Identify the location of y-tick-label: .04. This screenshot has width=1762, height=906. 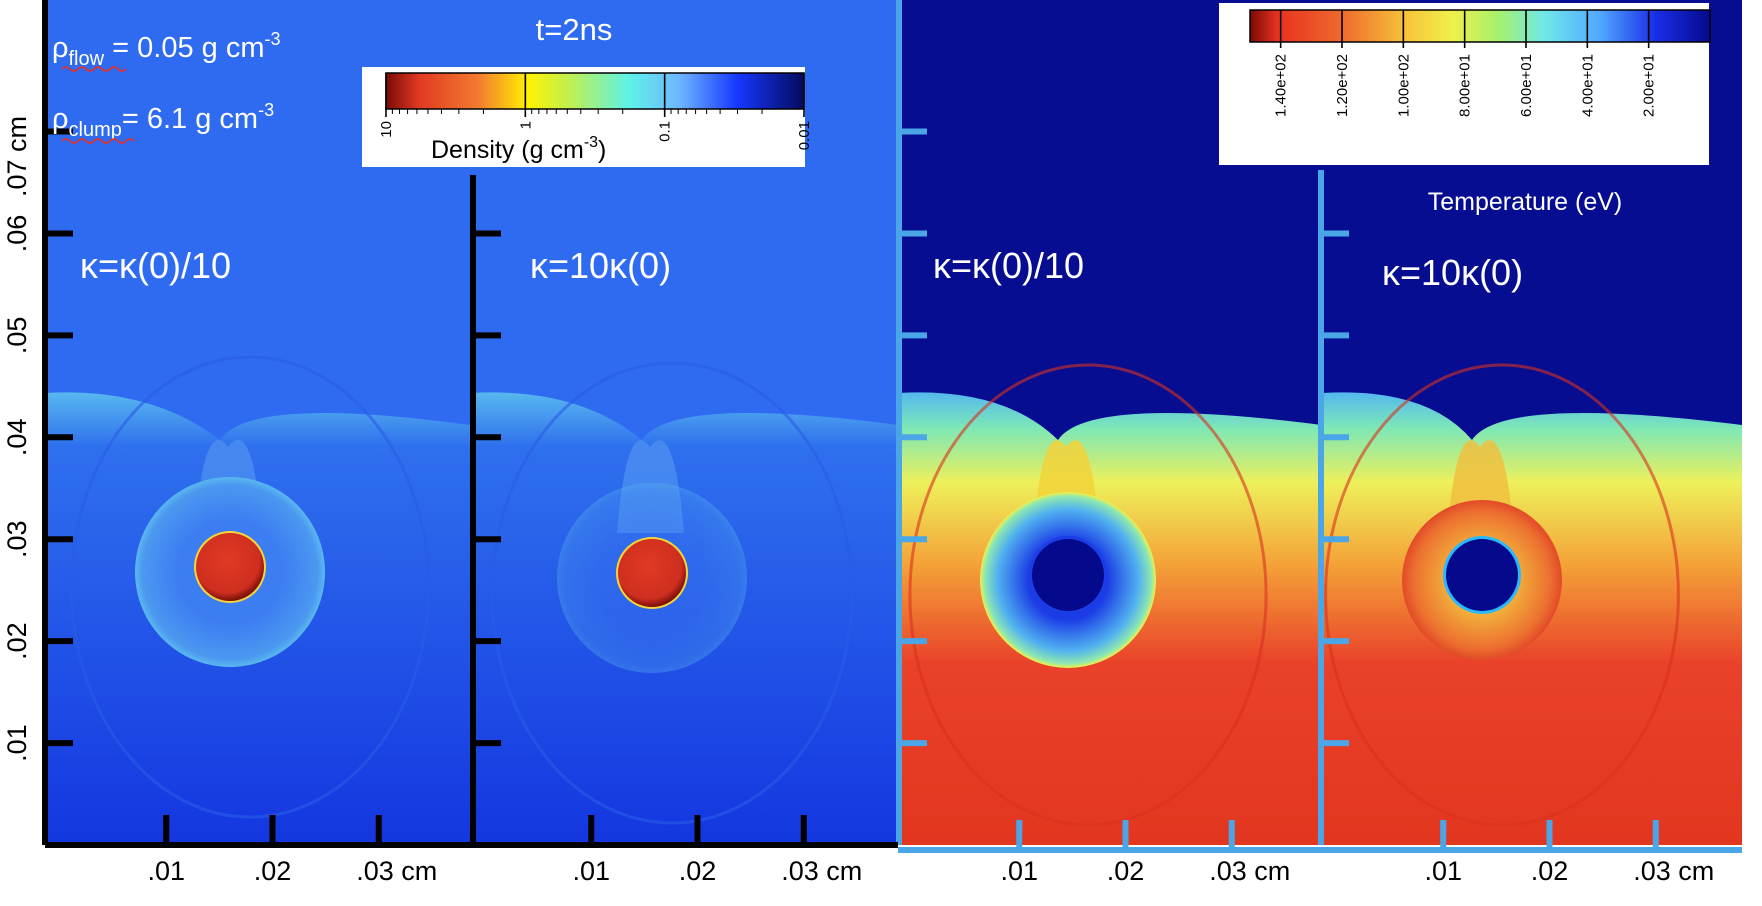
(17, 438).